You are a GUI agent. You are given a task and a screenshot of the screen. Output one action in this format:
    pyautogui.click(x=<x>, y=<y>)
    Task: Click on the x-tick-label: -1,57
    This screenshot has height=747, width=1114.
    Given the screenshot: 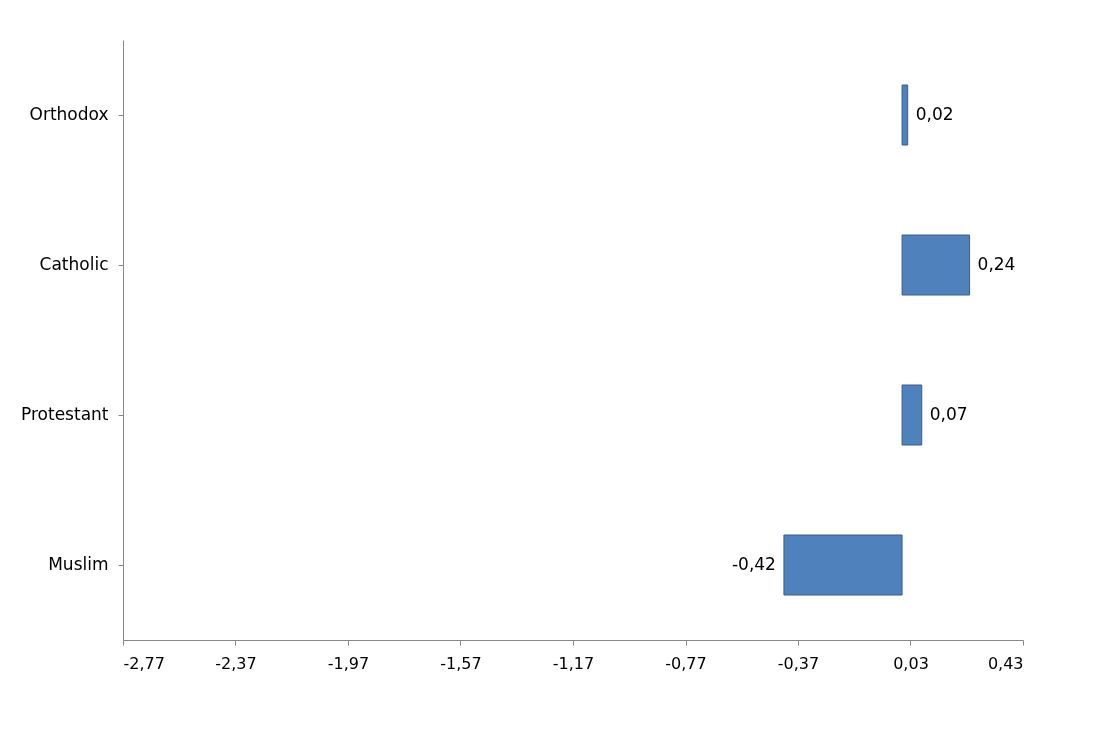 What is the action you would take?
    pyautogui.click(x=461, y=663)
    